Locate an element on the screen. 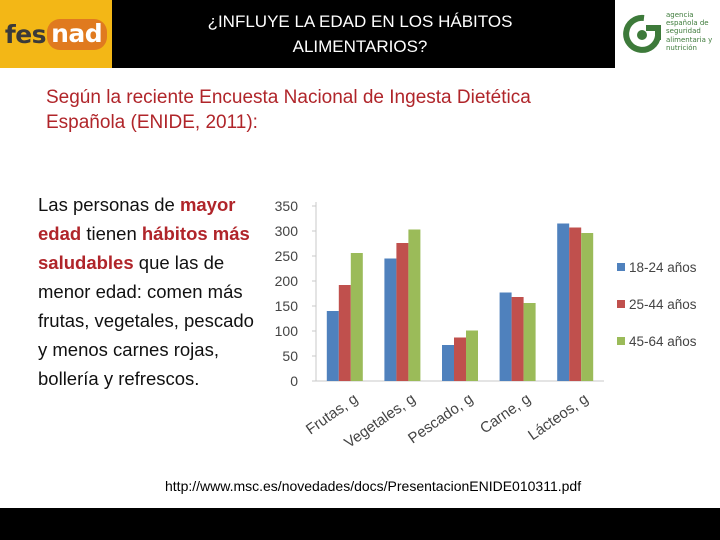  y-tick-label: 100 is located at coordinates (287, 331).